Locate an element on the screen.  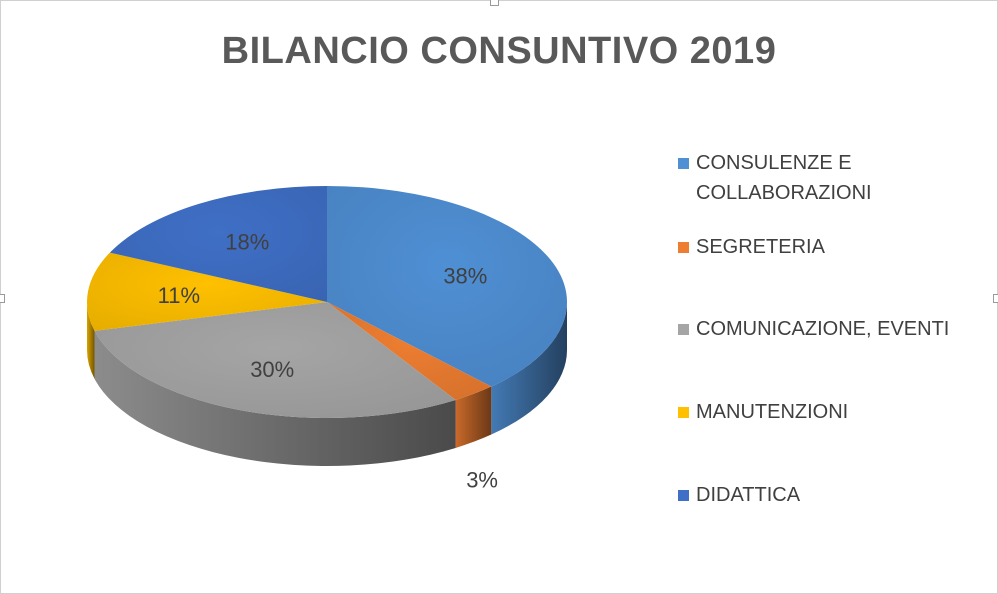
legend-label-consulenze: CONSULENZE E COLLABORAZIONI is located at coordinates (784, 178).